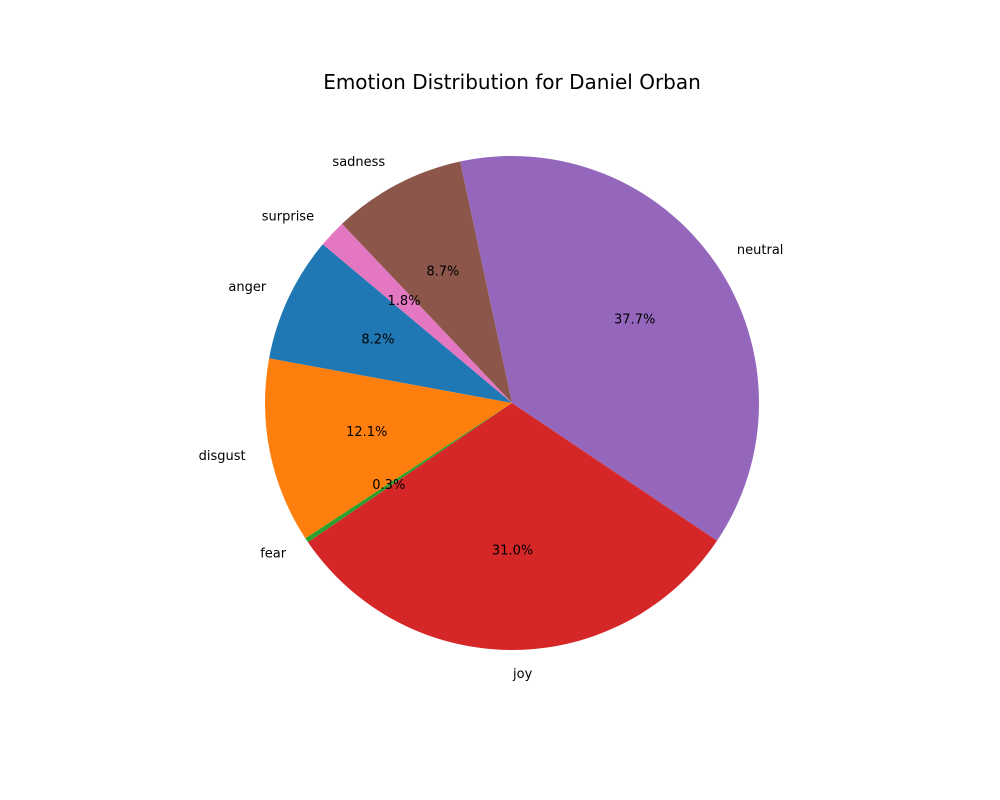 Image resolution: width=1000 pixels, height=800 pixels. I want to click on chart-title: Emotion Distribution for Daniel Orban, so click(512, 82).